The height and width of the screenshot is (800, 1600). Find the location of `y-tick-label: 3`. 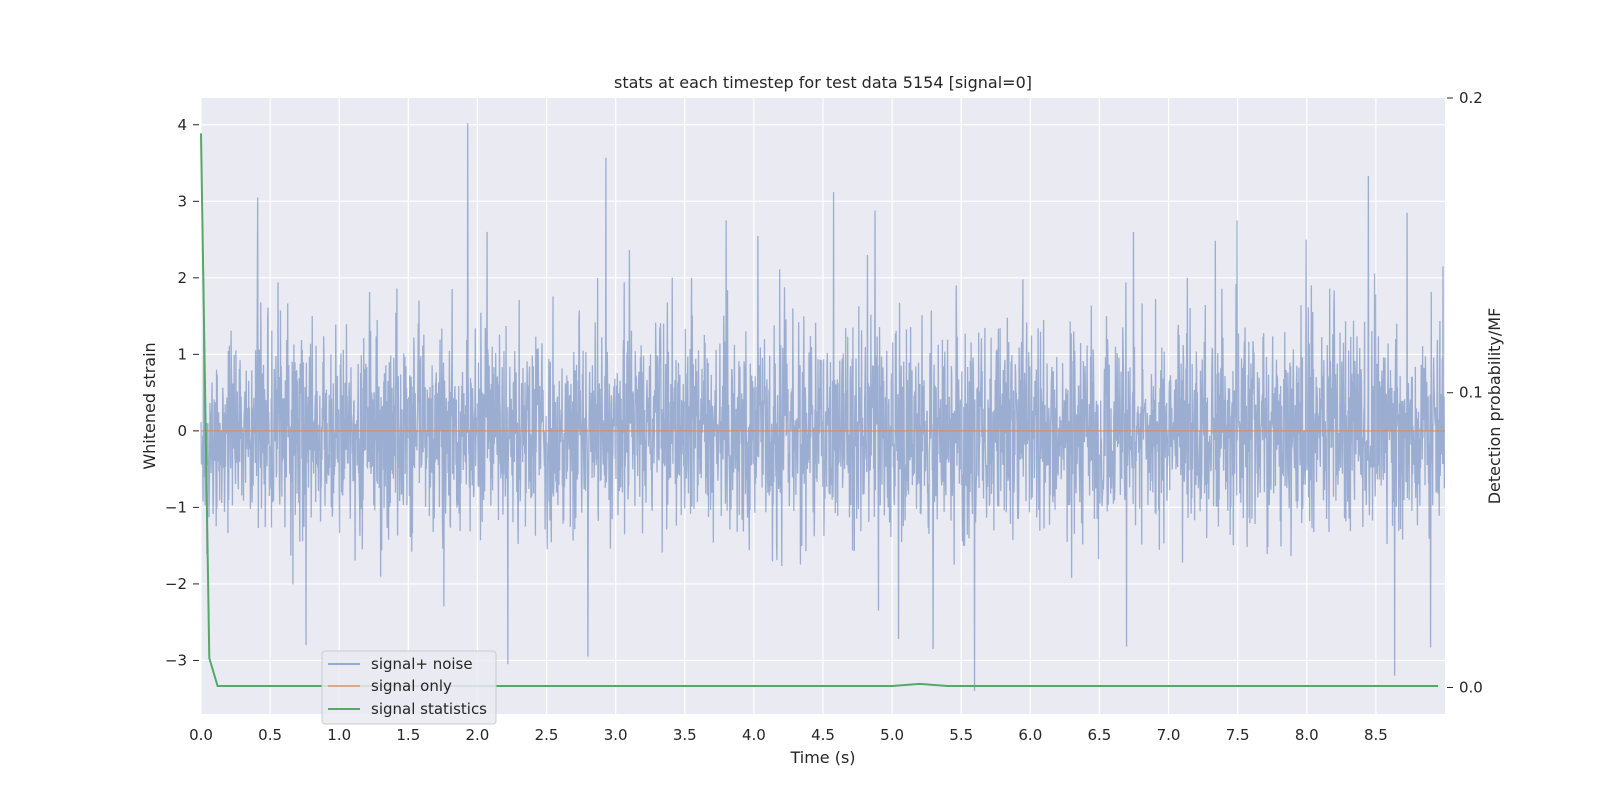

y-tick-label: 3 is located at coordinates (182, 201).